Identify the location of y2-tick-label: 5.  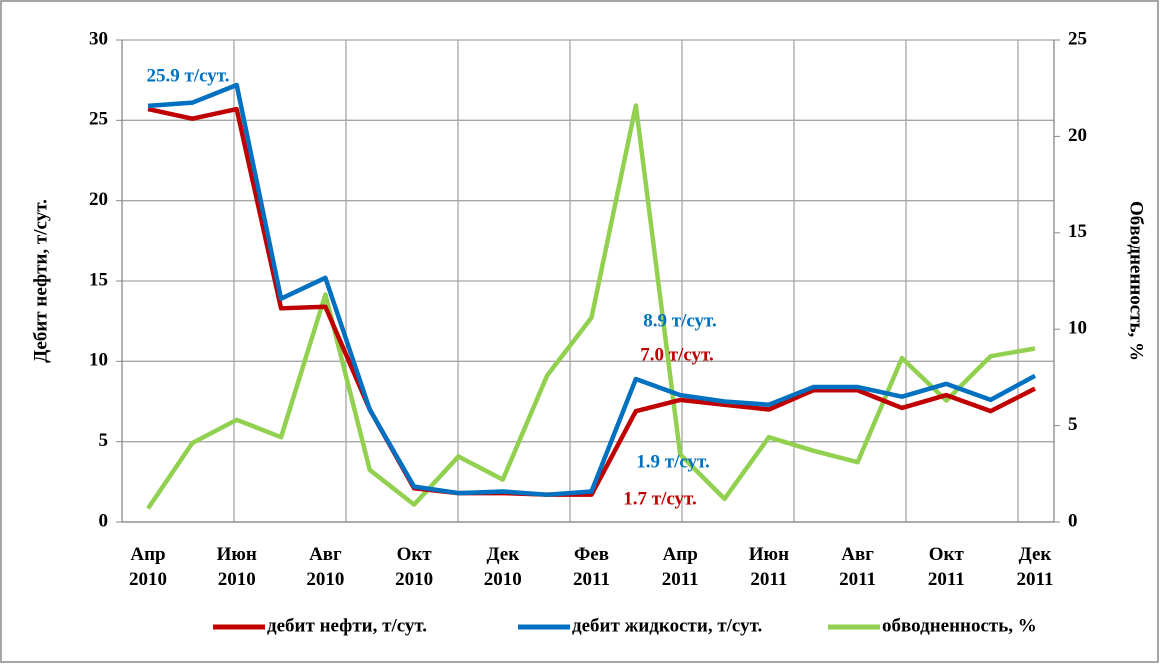
(1073, 424).